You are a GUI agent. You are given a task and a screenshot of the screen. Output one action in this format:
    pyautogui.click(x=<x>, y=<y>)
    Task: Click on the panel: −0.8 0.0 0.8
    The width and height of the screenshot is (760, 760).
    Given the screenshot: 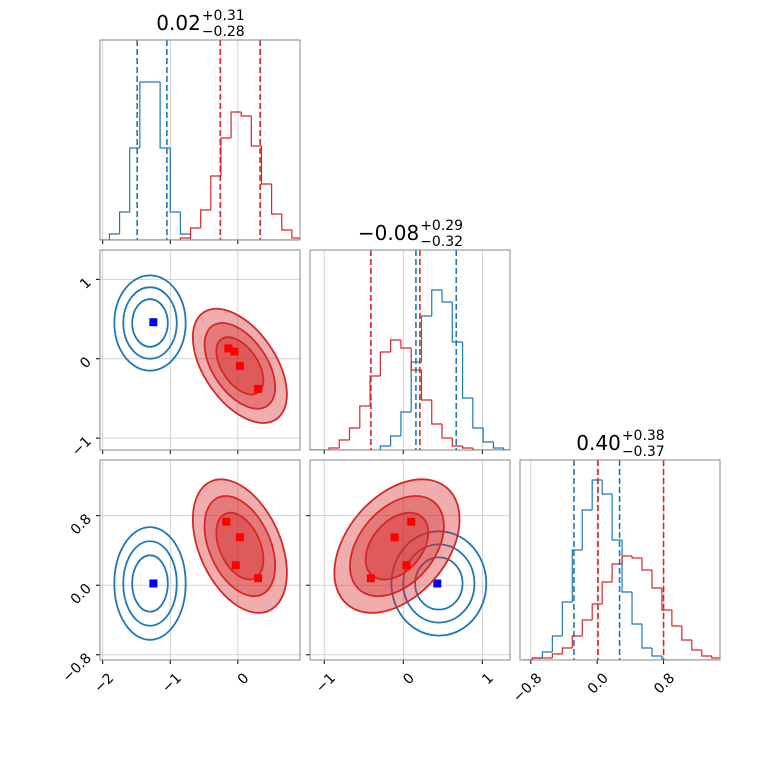 What is the action you would take?
    pyautogui.click(x=615, y=582)
    